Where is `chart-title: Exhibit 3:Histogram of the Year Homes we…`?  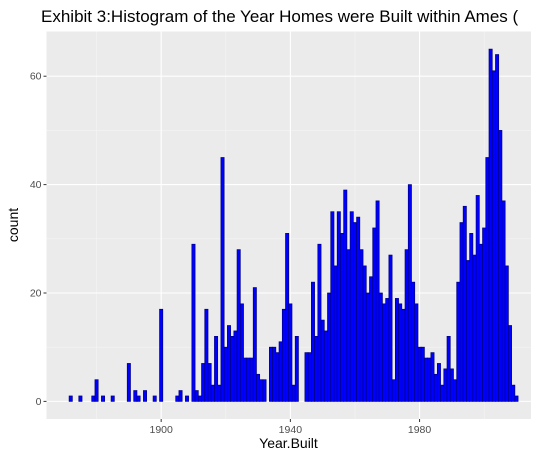
chart-title: Exhibit 3:Histogram of the Year Homes we… is located at coordinates (279, 16).